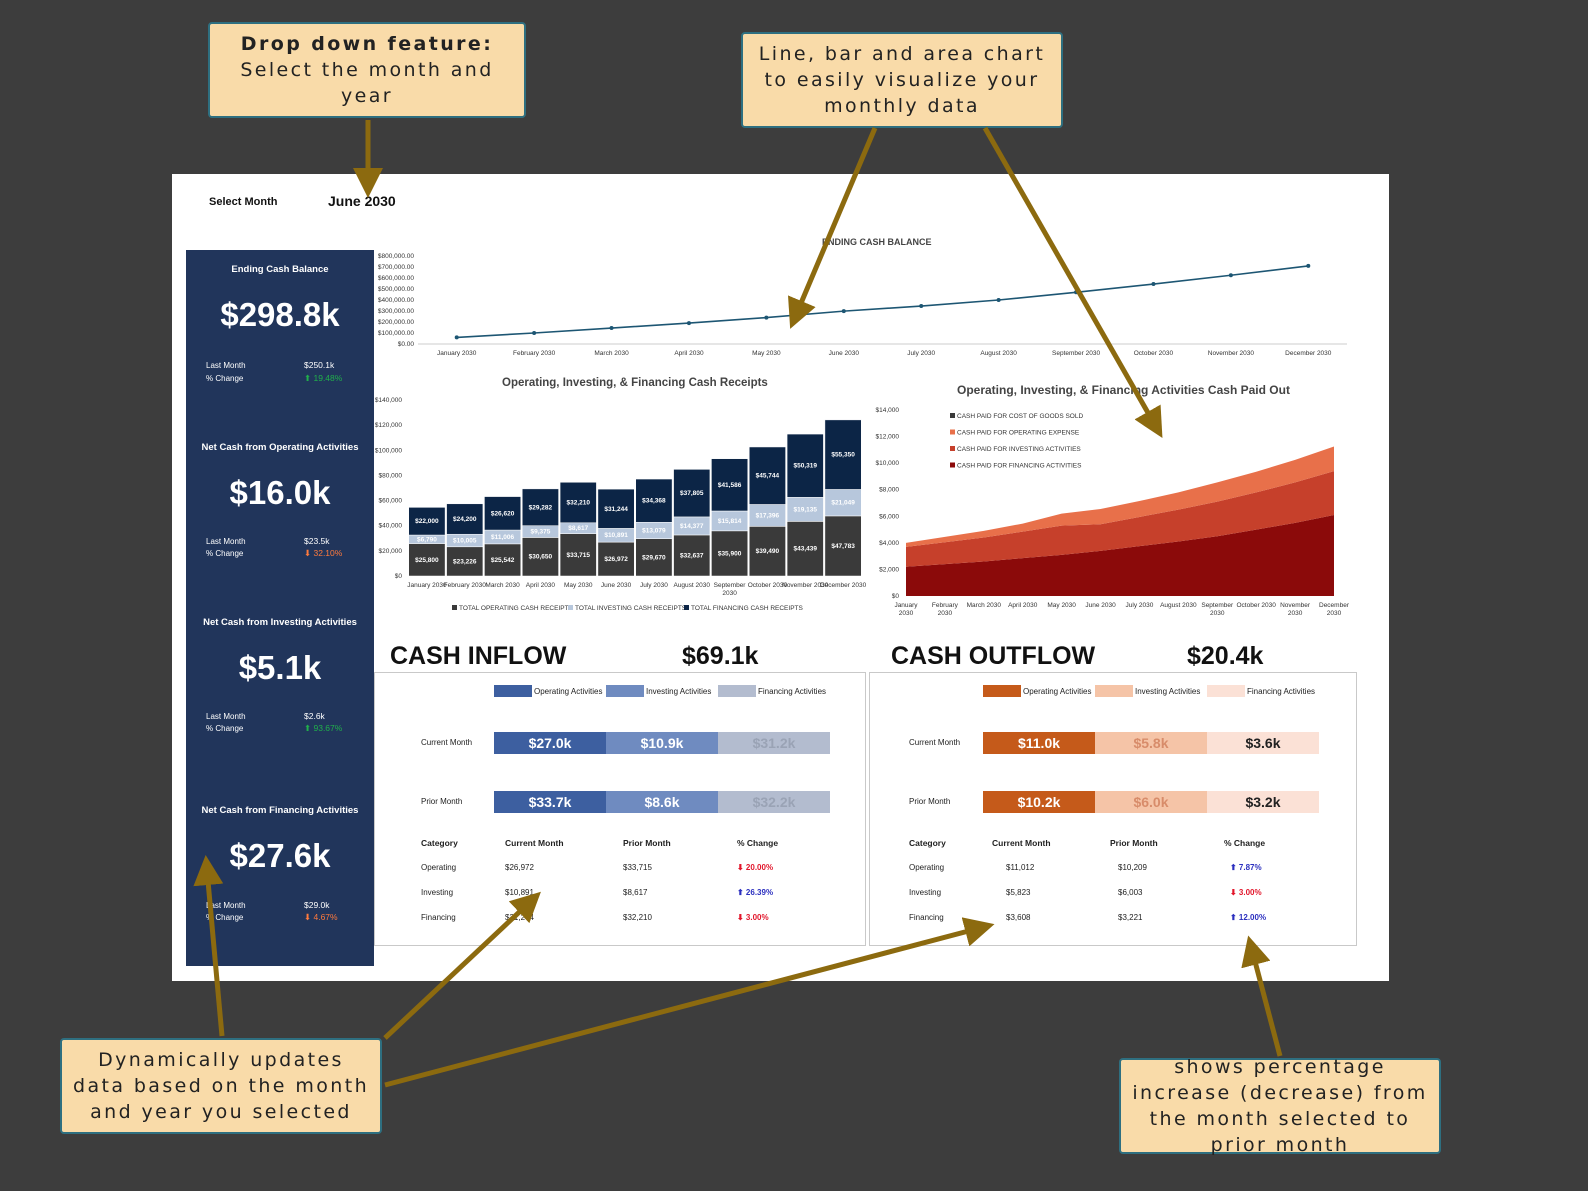 The width and height of the screenshot is (1588, 1191). I want to click on legend-label: CASH PAID FOR OPERATING EXPENSE, so click(1018, 433).